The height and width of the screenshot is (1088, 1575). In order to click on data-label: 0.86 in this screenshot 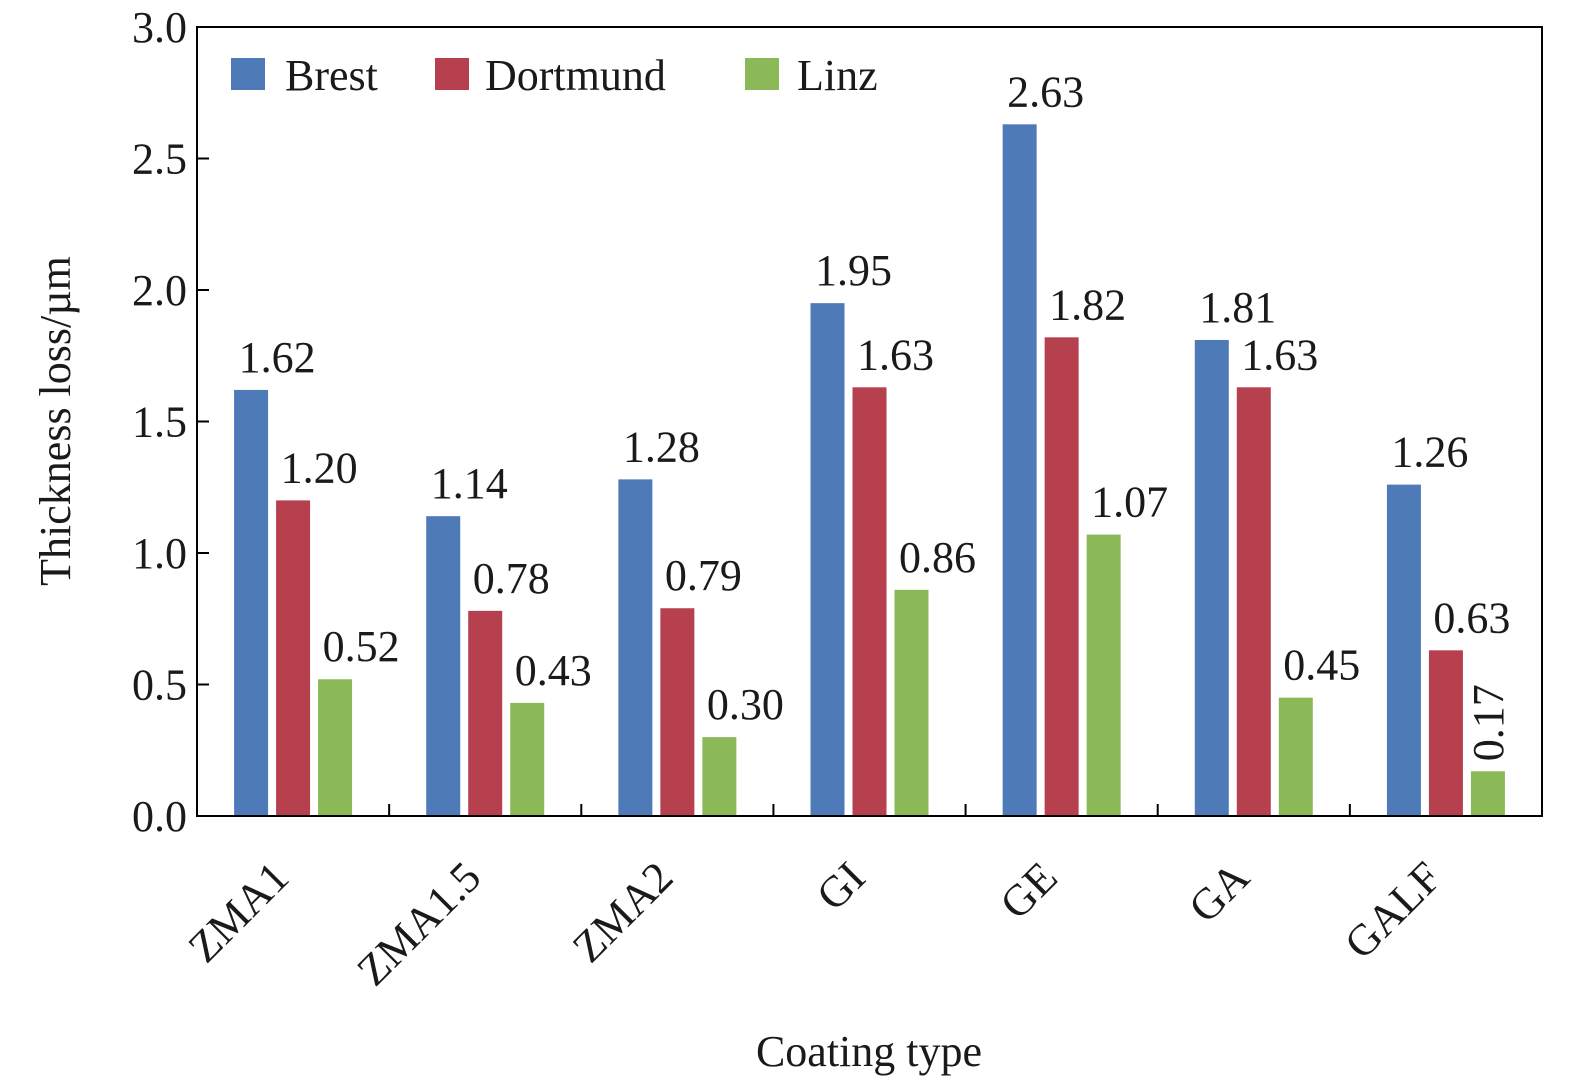, I will do `click(937, 557)`.